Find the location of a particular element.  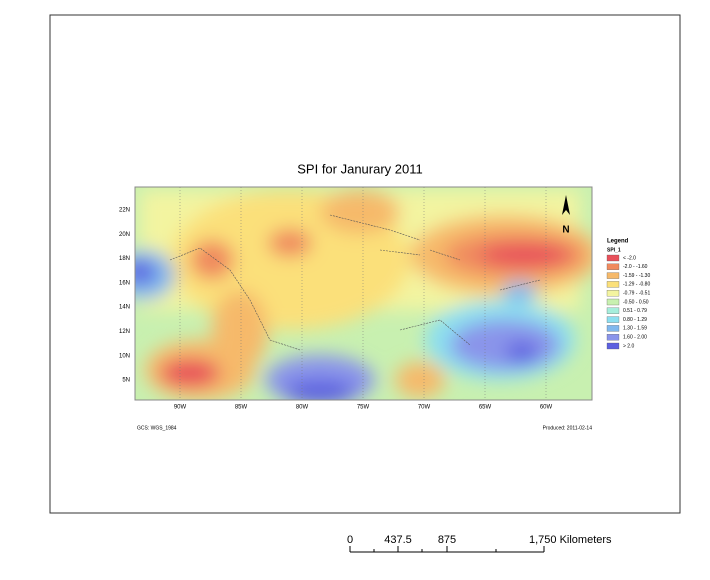

legend-label: 0.51 - 0.79 is located at coordinates (635, 311).